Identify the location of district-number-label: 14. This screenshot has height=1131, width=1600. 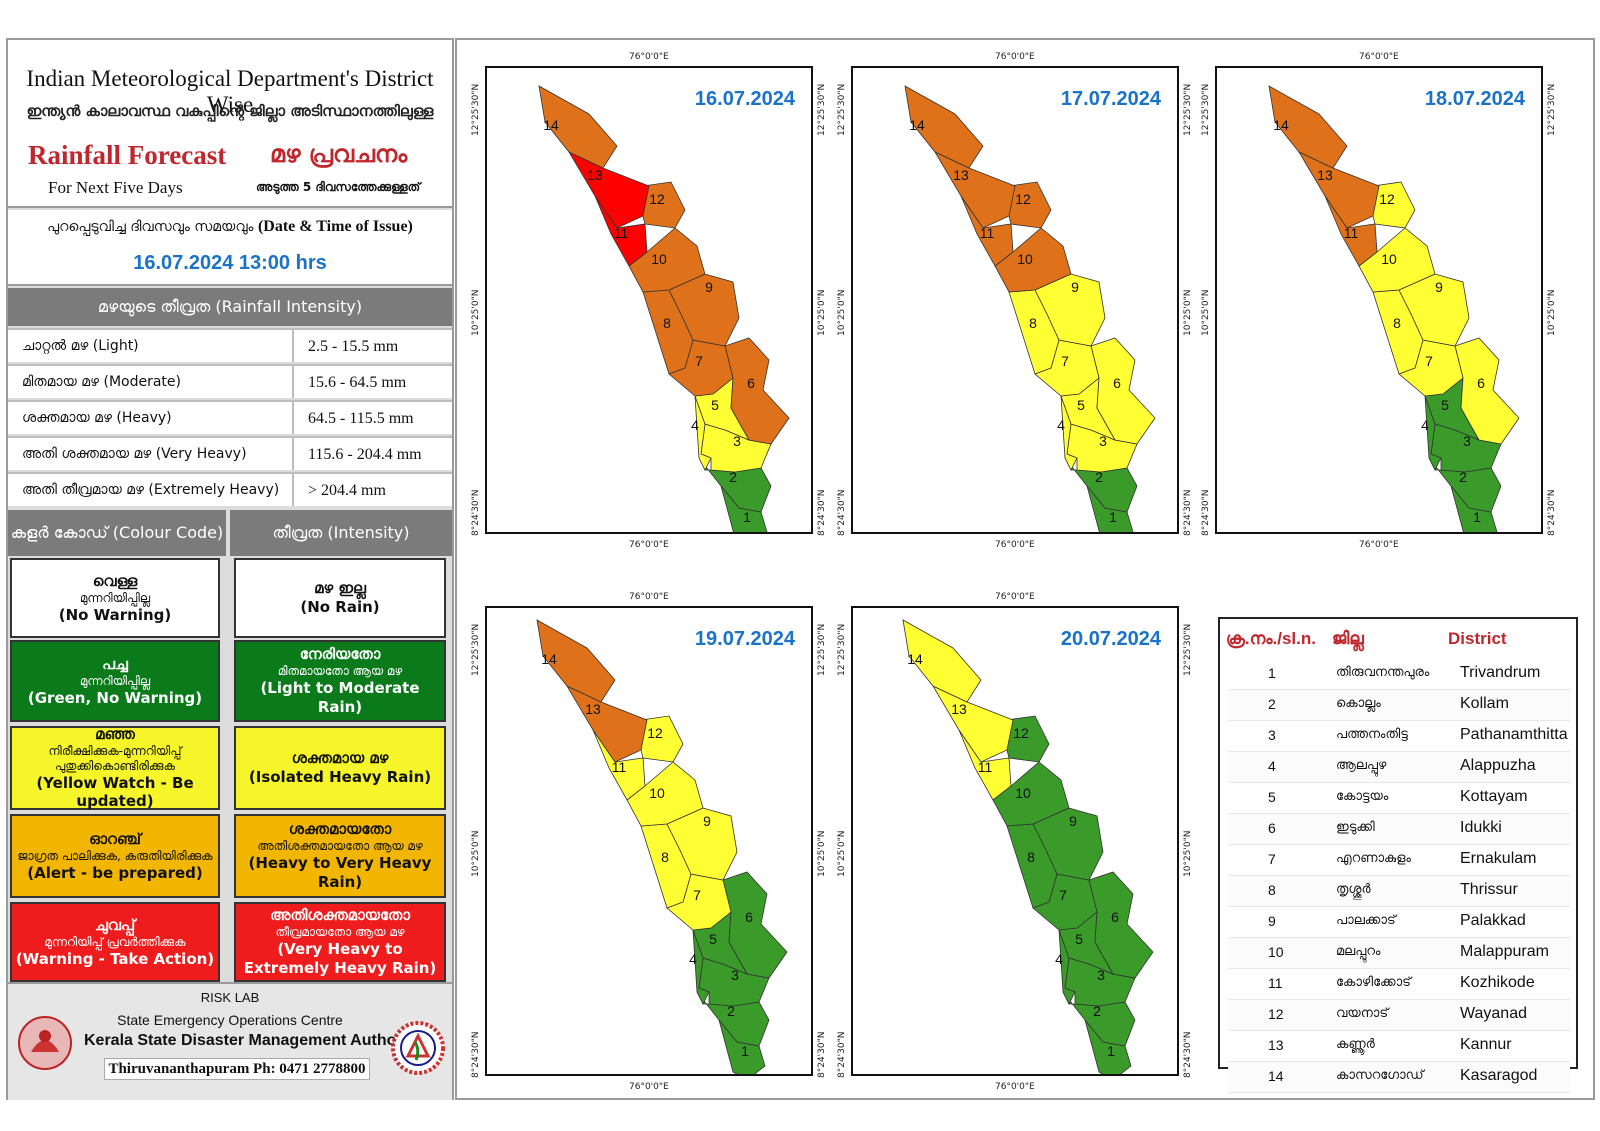
(549, 659).